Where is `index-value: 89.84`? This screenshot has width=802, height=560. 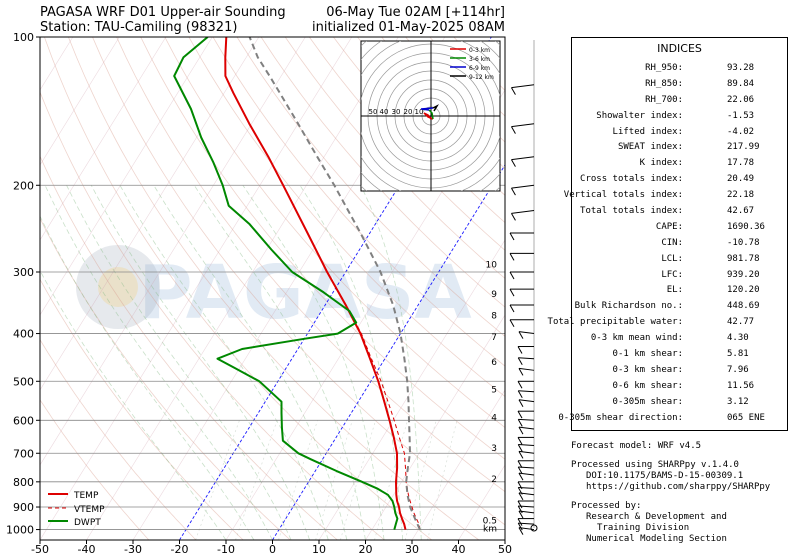 index-value: 89.84 is located at coordinates (741, 83).